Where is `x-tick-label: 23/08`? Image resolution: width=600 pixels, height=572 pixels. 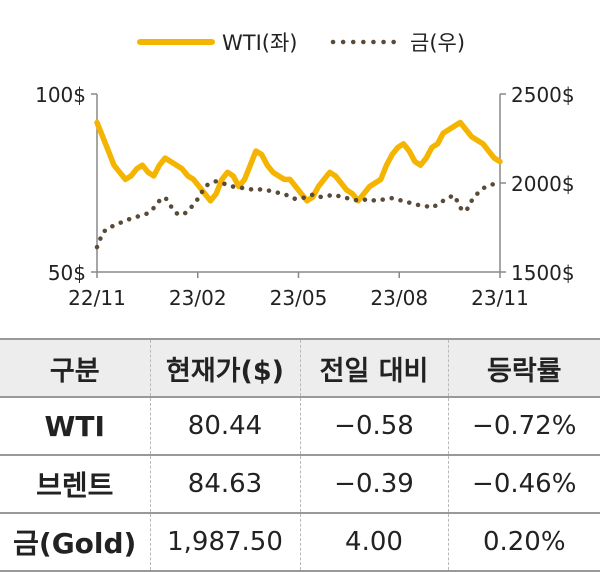 x-tick-label: 23/08 is located at coordinates (399, 298).